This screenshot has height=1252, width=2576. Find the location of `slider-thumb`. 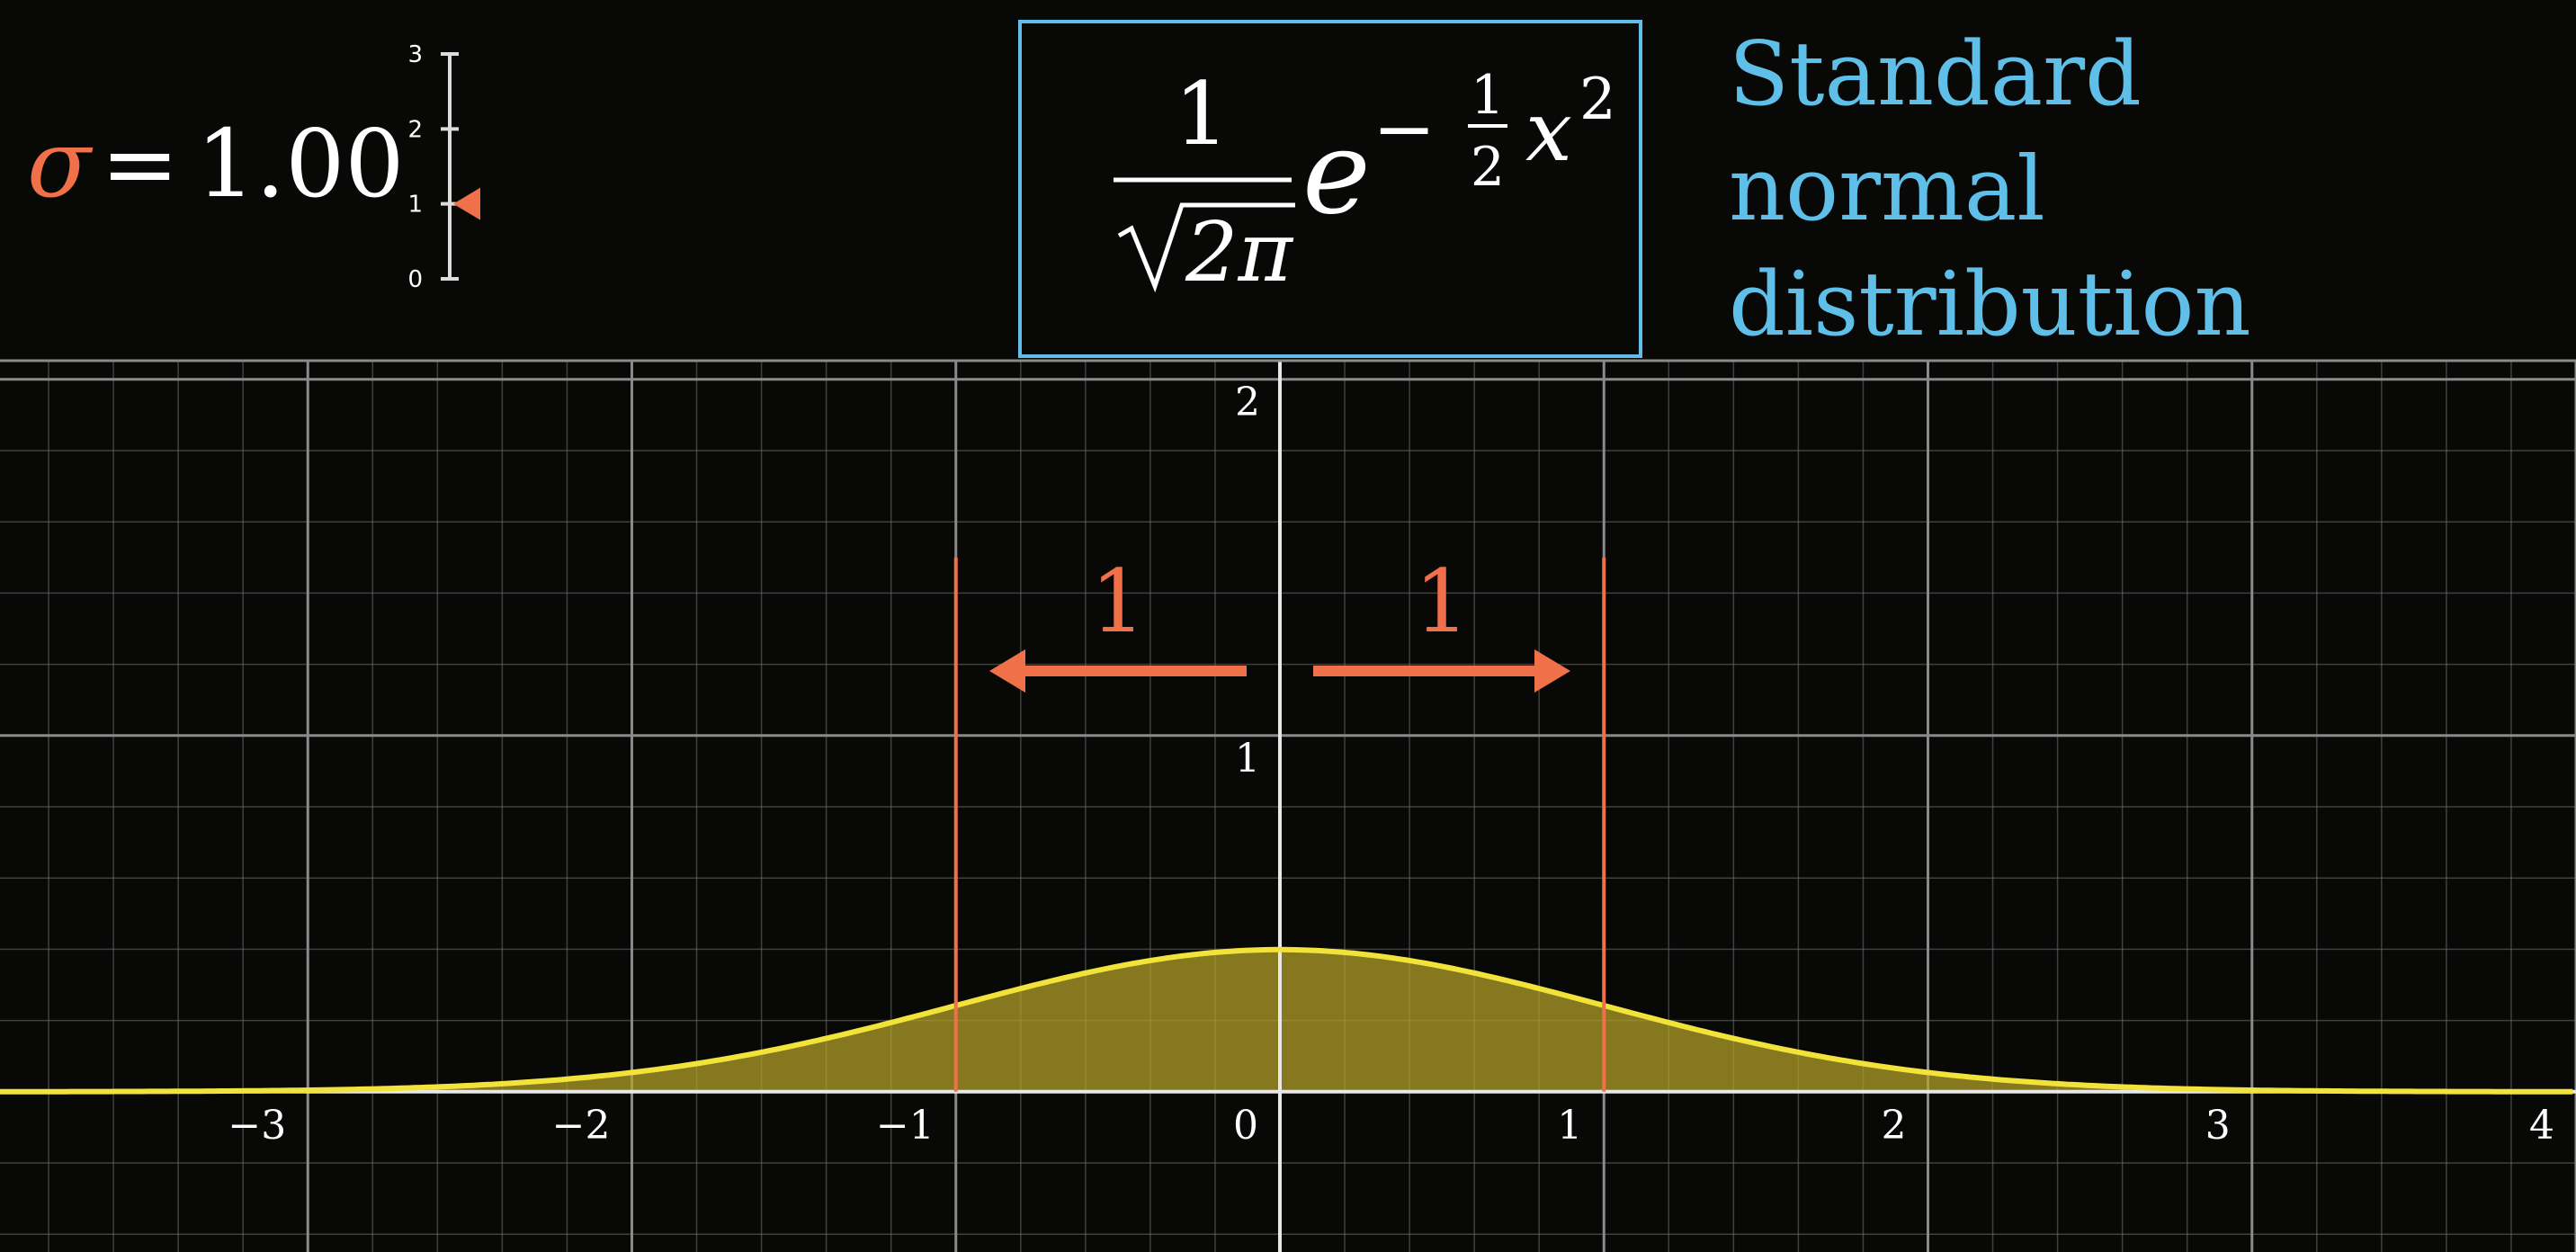

slider-thumb is located at coordinates (466, 203).